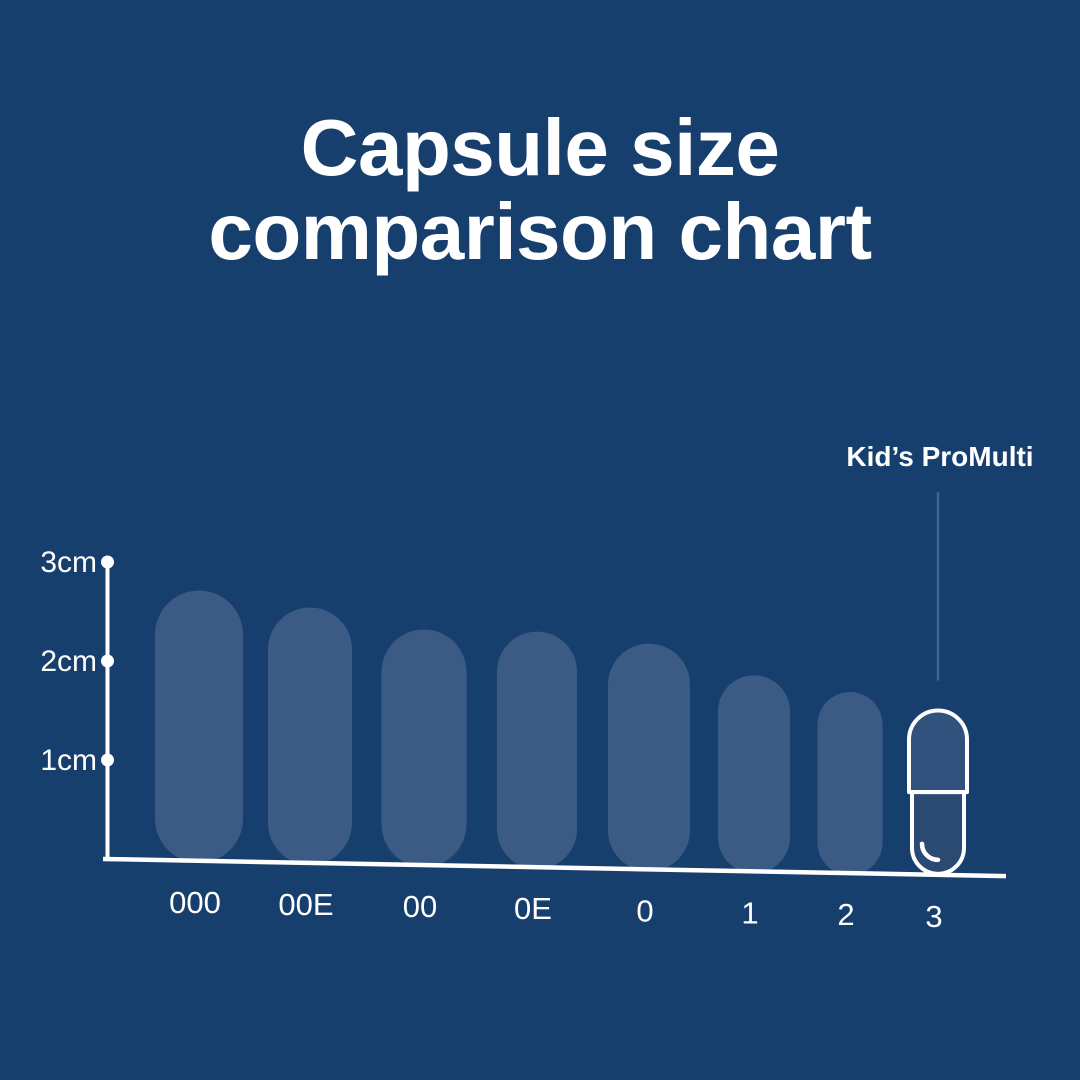  I want to click on x-axis, so click(554, 867).